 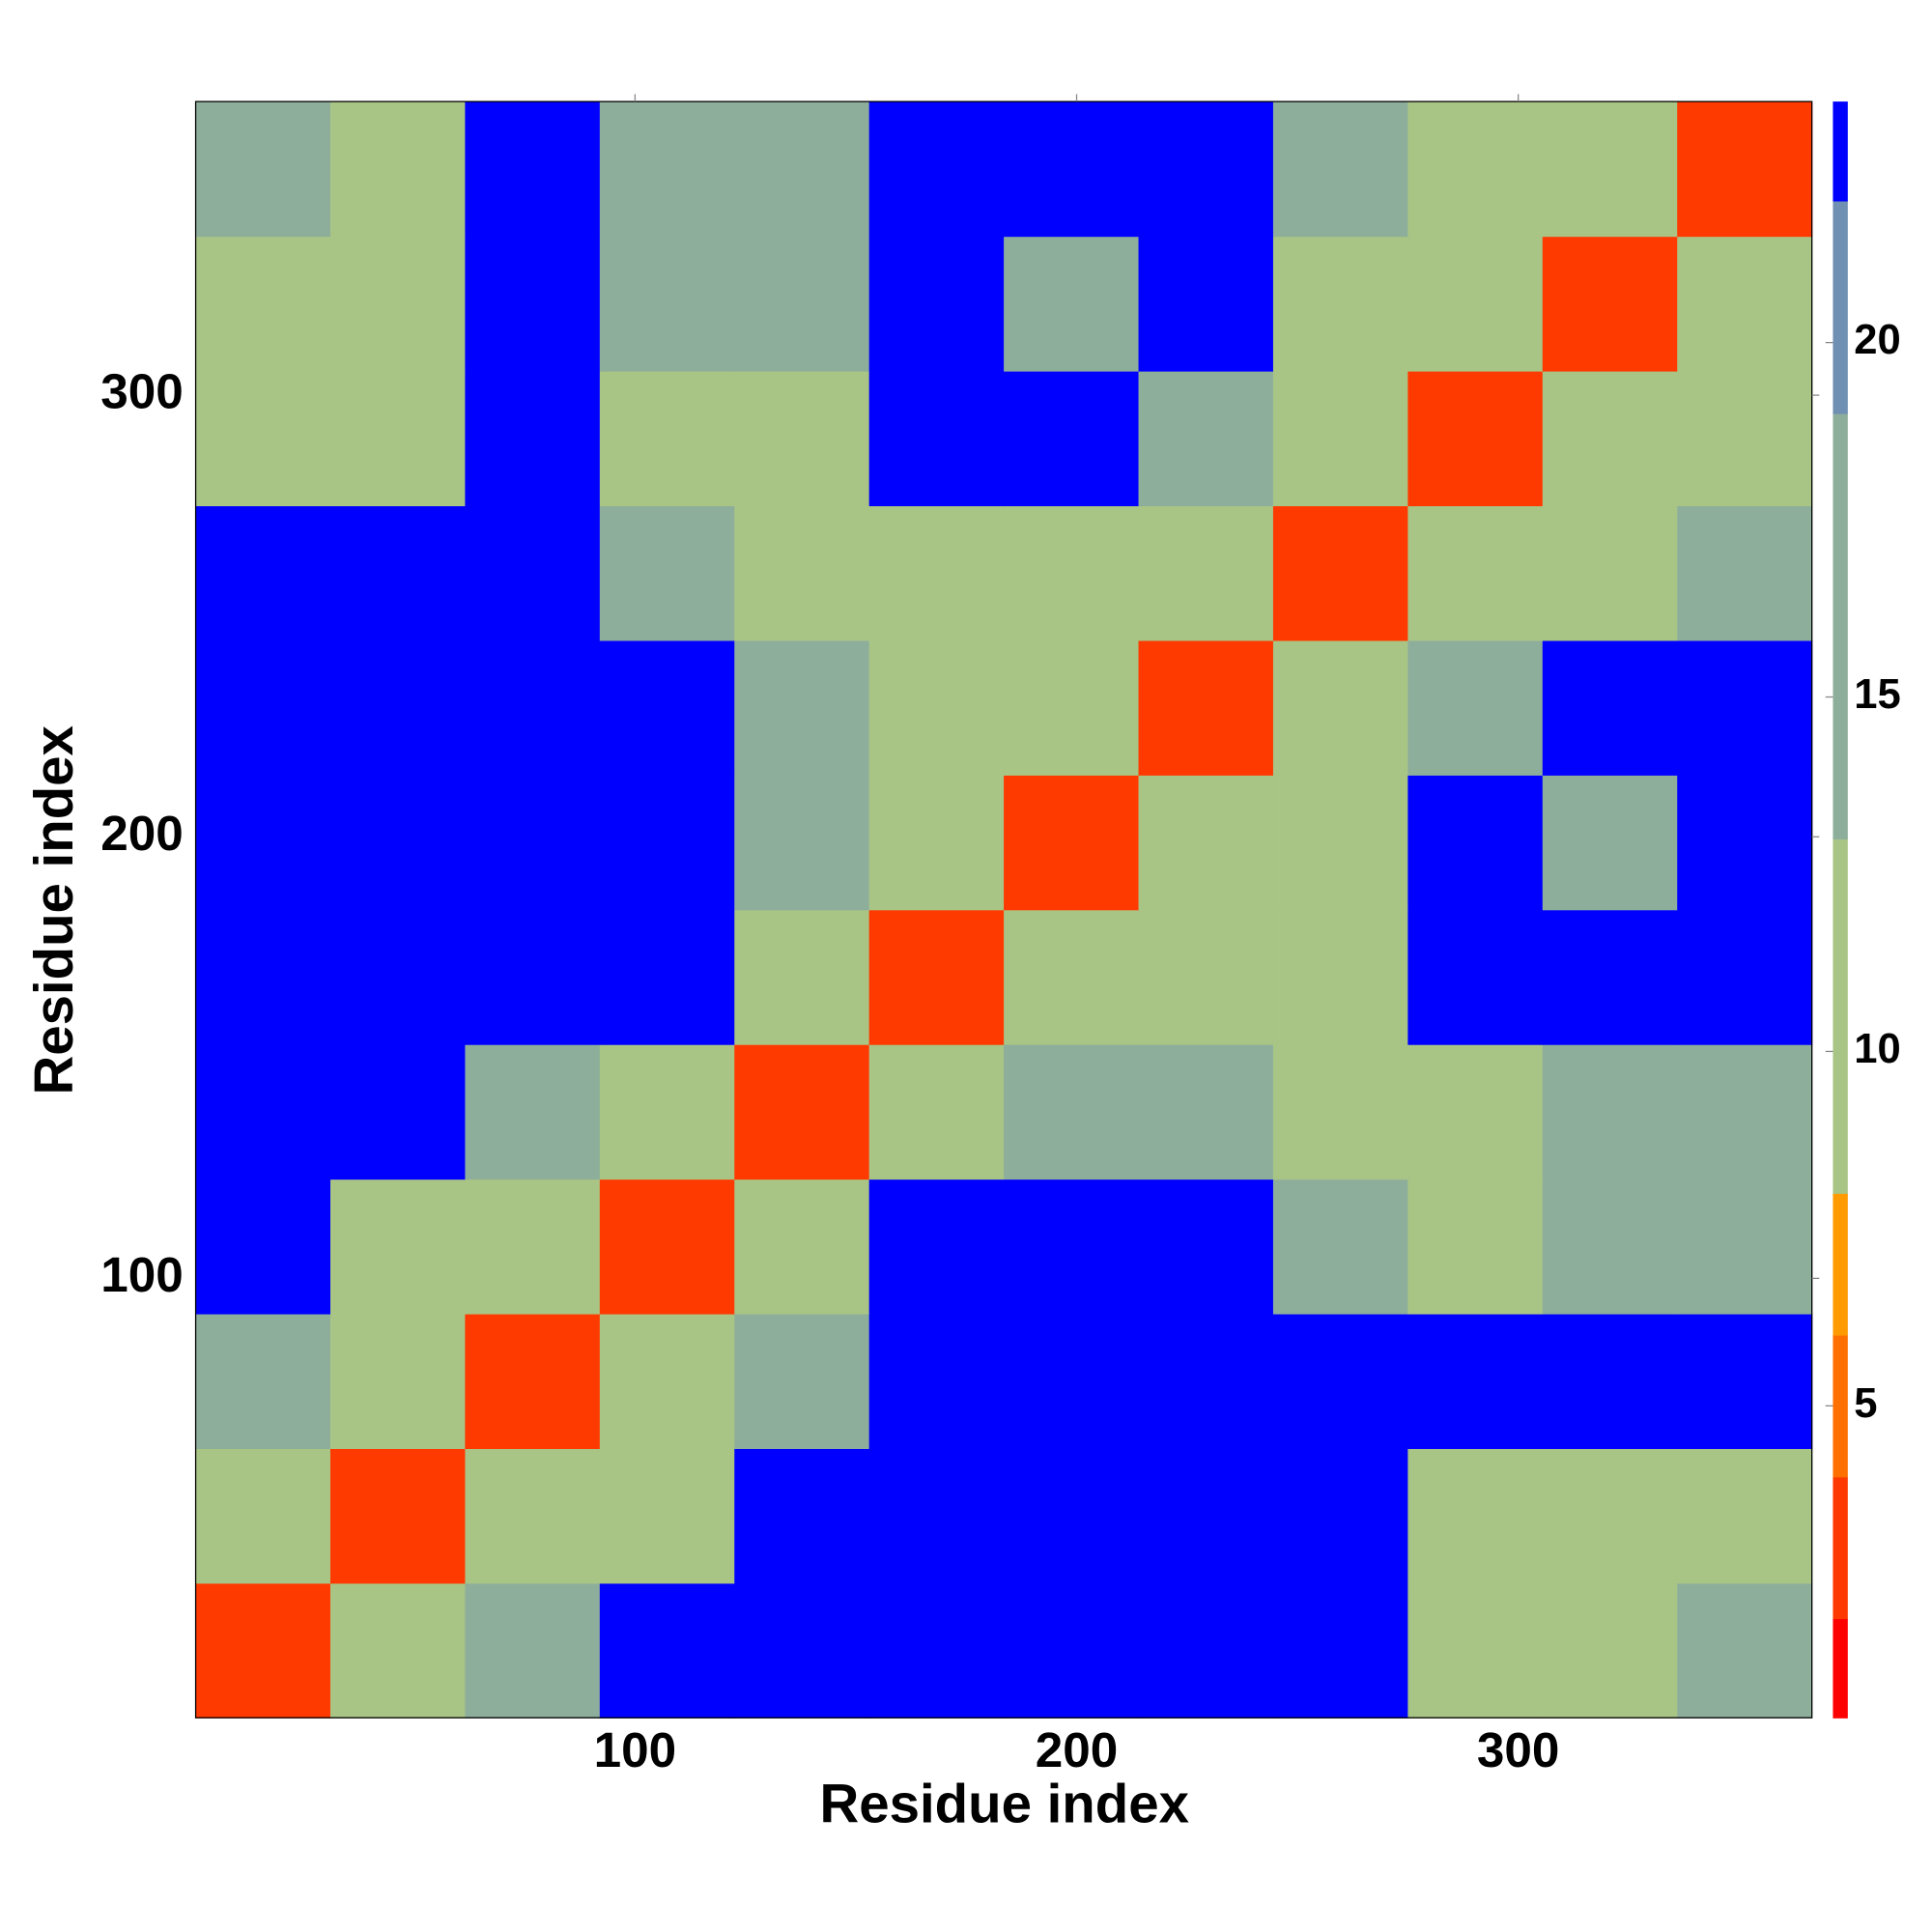 I want to click on y-tick-label: 200, so click(x=142, y=833).